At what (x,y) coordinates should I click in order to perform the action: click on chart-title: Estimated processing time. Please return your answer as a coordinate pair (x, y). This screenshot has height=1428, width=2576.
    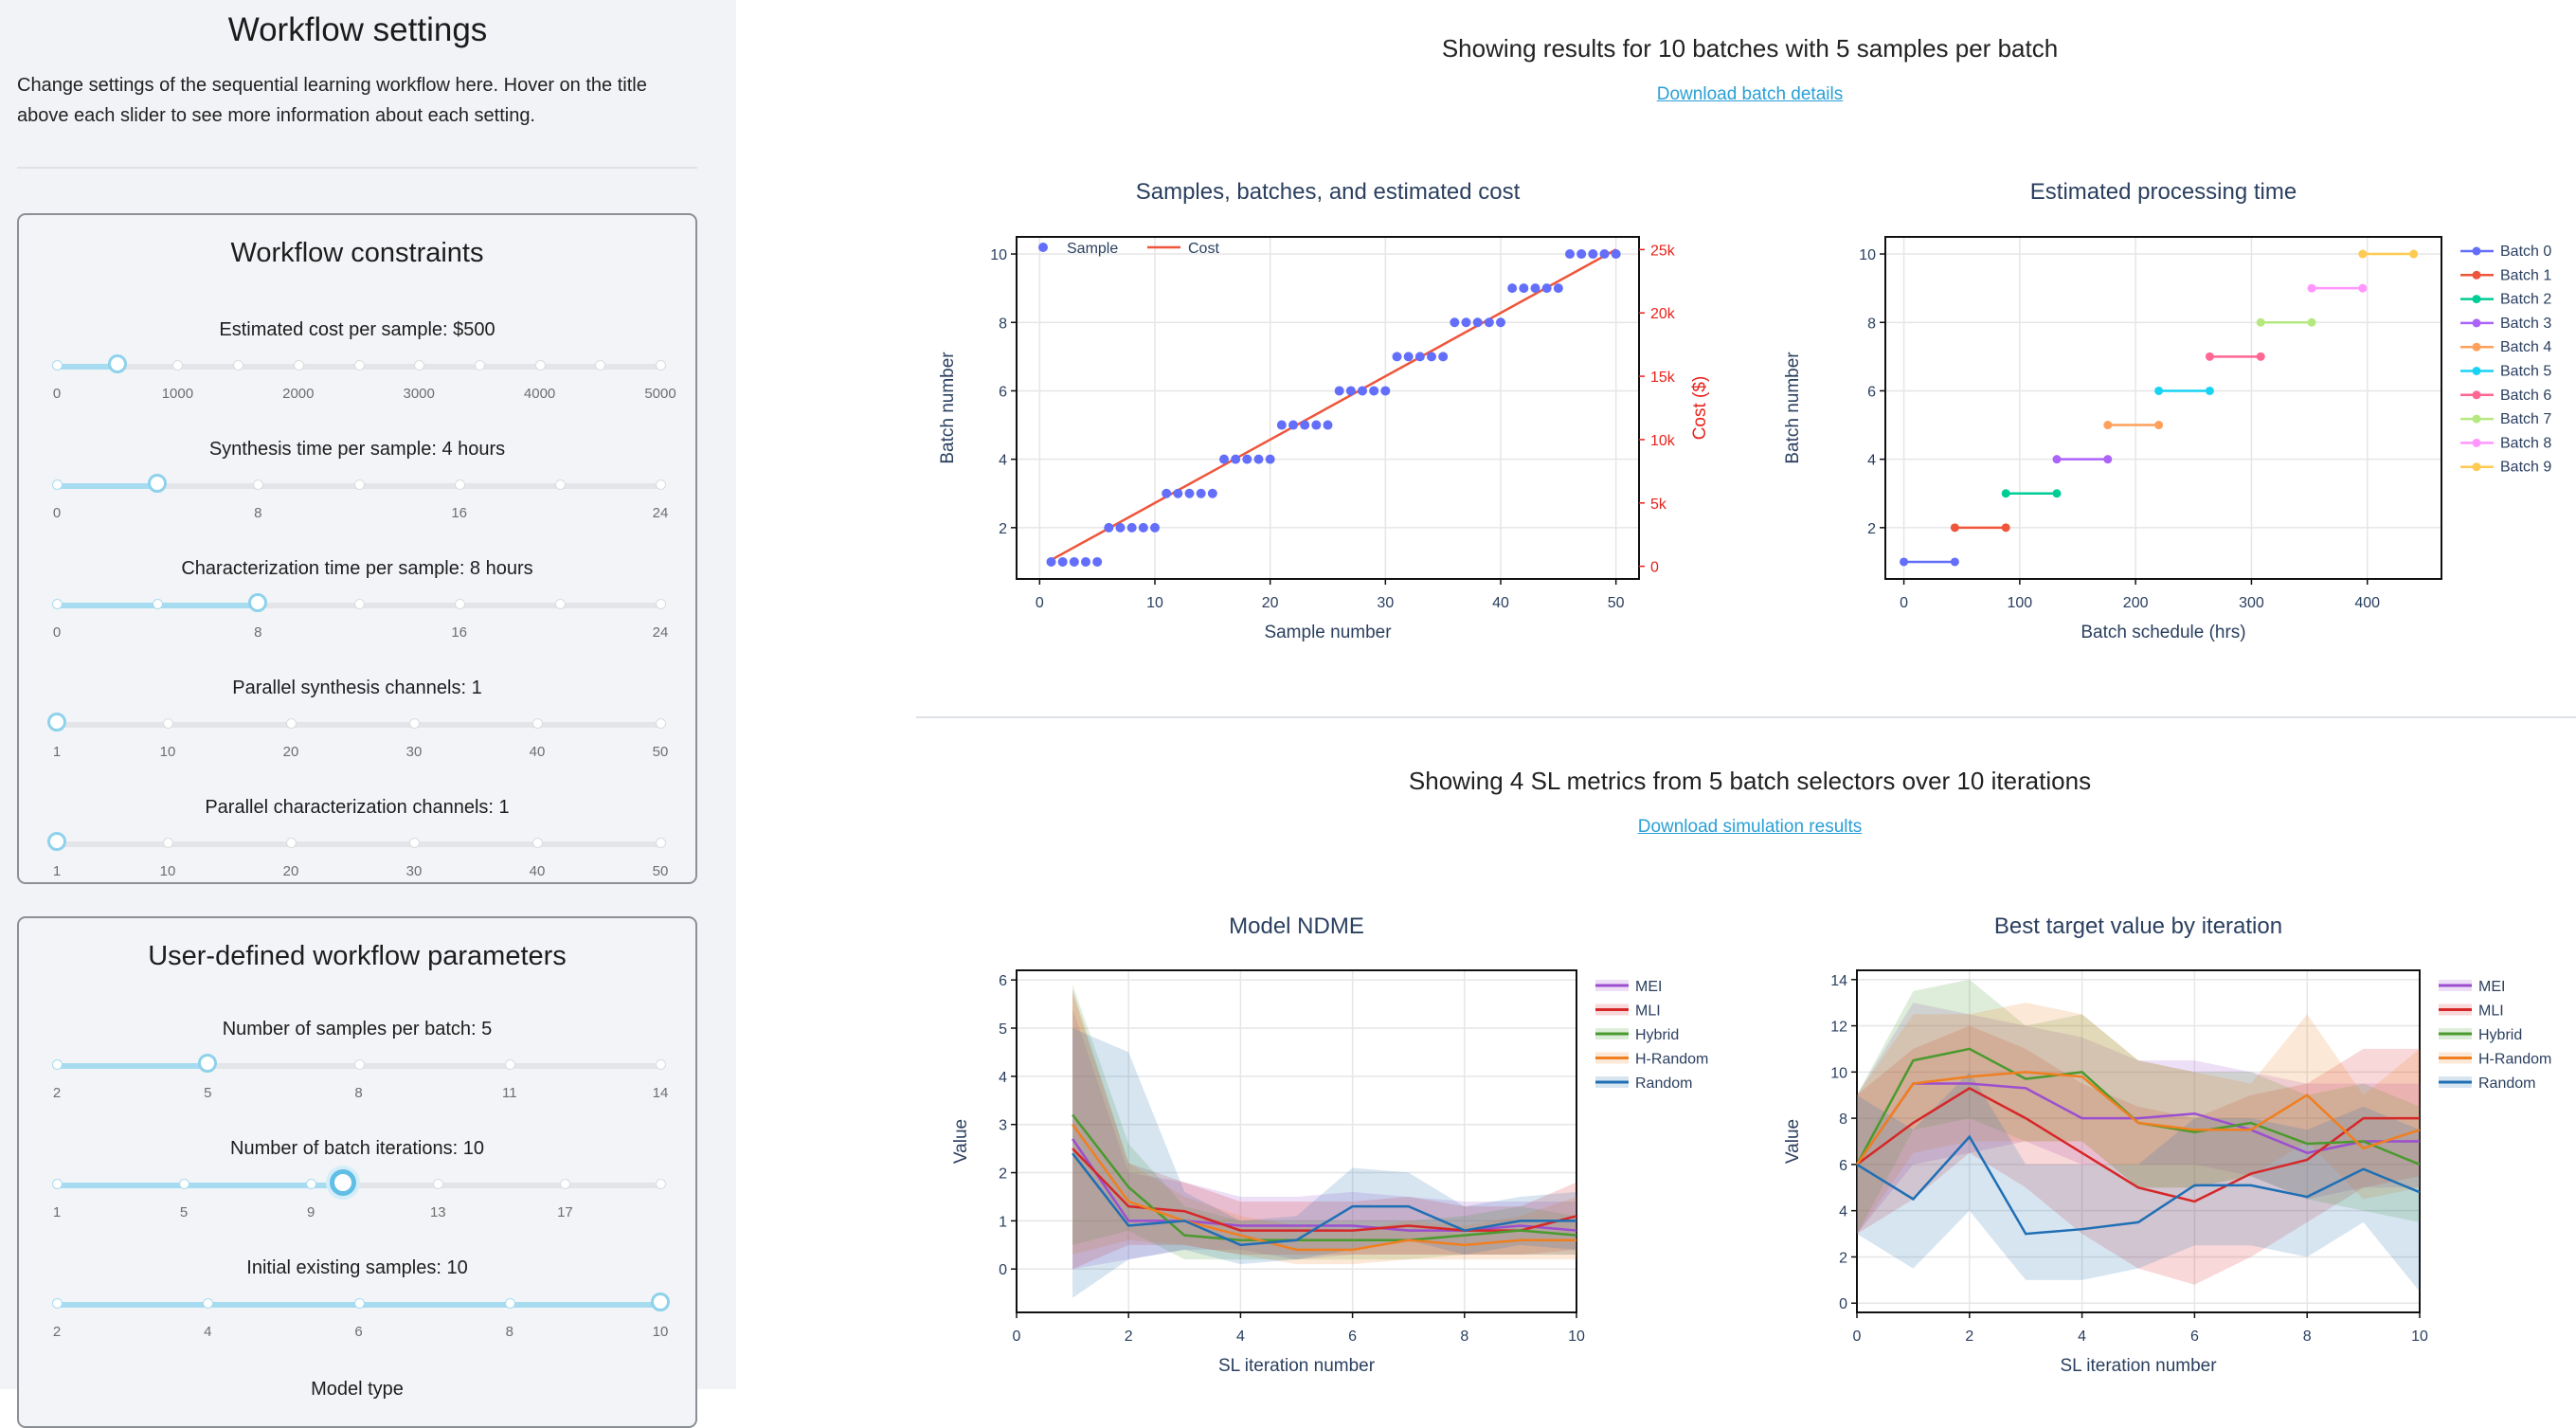
    Looking at the image, I should click on (2163, 192).